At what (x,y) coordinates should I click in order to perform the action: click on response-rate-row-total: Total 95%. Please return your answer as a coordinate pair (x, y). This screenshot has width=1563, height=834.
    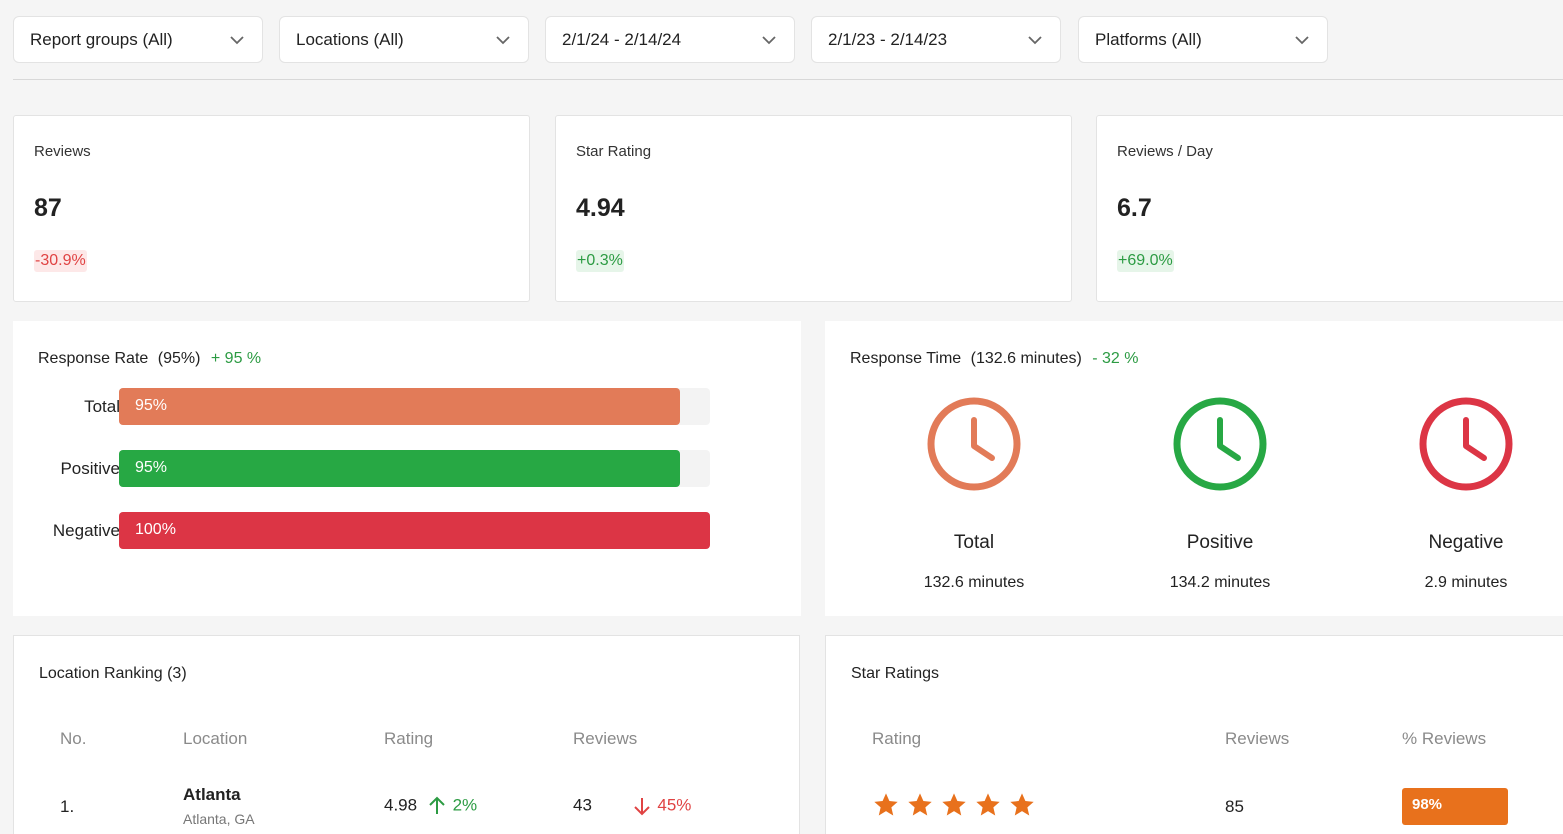
    Looking at the image, I should click on (368, 406).